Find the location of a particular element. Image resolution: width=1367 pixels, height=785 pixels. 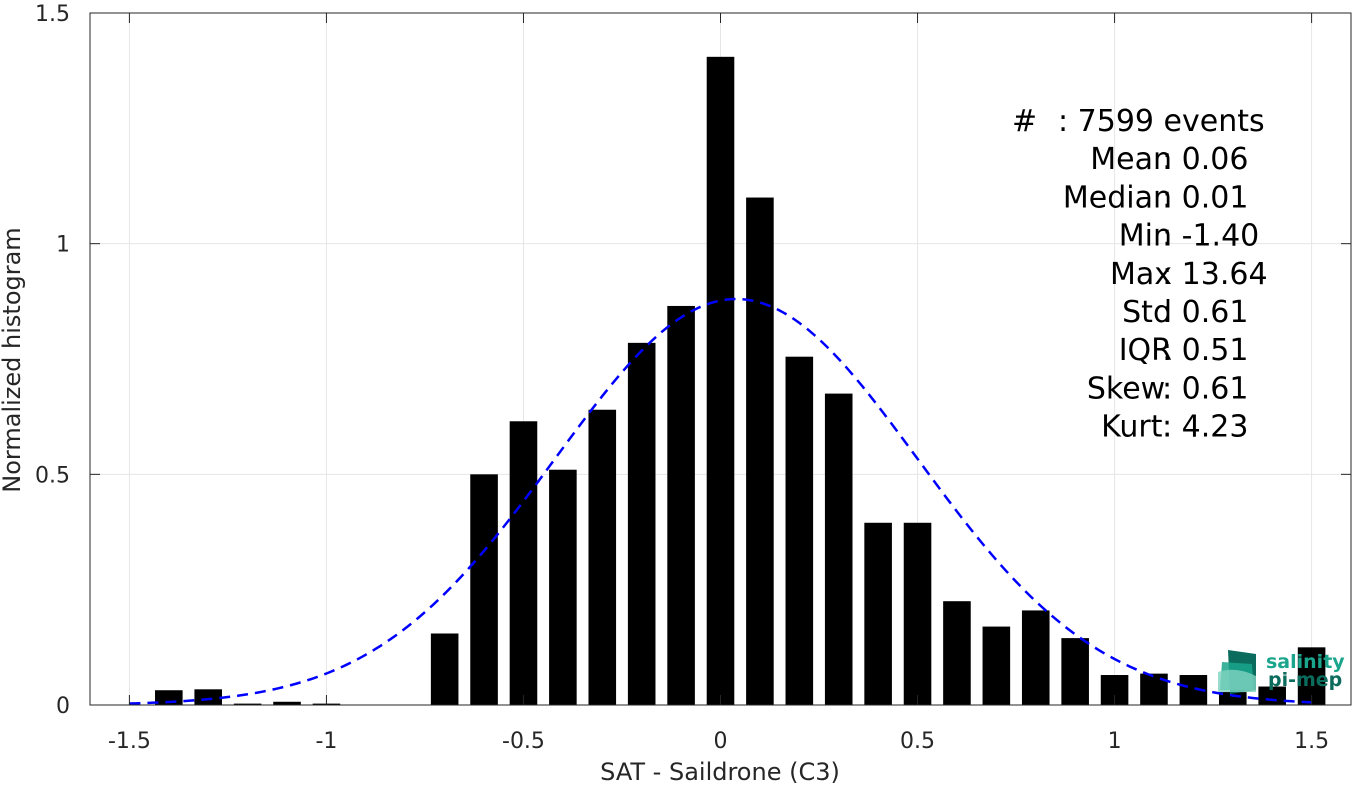

stat-label: IQR is located at coordinates (1145, 350).